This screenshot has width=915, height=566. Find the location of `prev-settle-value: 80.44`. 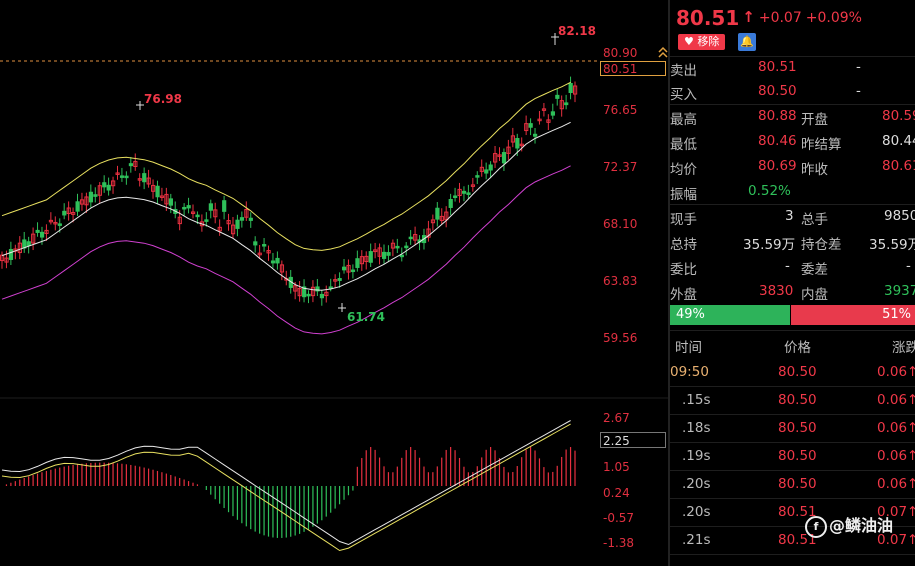

prev-settle-value: 80.44 is located at coordinates (898, 141).